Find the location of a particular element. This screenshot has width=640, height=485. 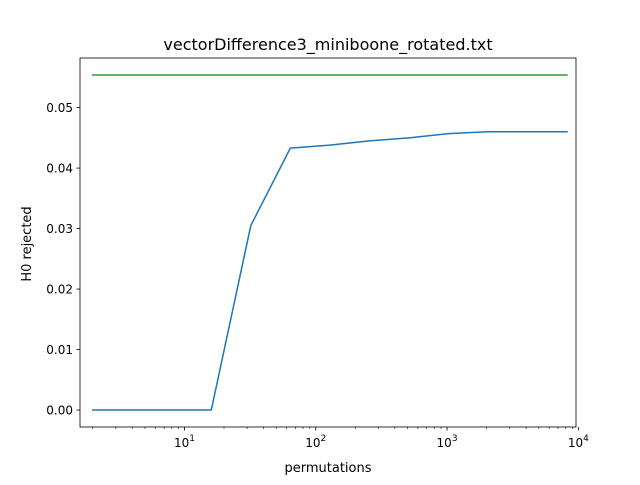

y-axis-label: H0 rejected is located at coordinates (27, 243).